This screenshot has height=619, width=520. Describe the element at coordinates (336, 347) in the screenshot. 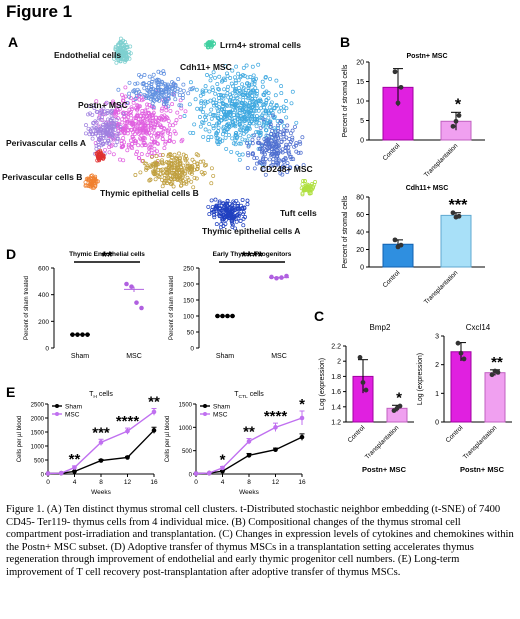

I see `y-tick-label: 2.2` at that location.